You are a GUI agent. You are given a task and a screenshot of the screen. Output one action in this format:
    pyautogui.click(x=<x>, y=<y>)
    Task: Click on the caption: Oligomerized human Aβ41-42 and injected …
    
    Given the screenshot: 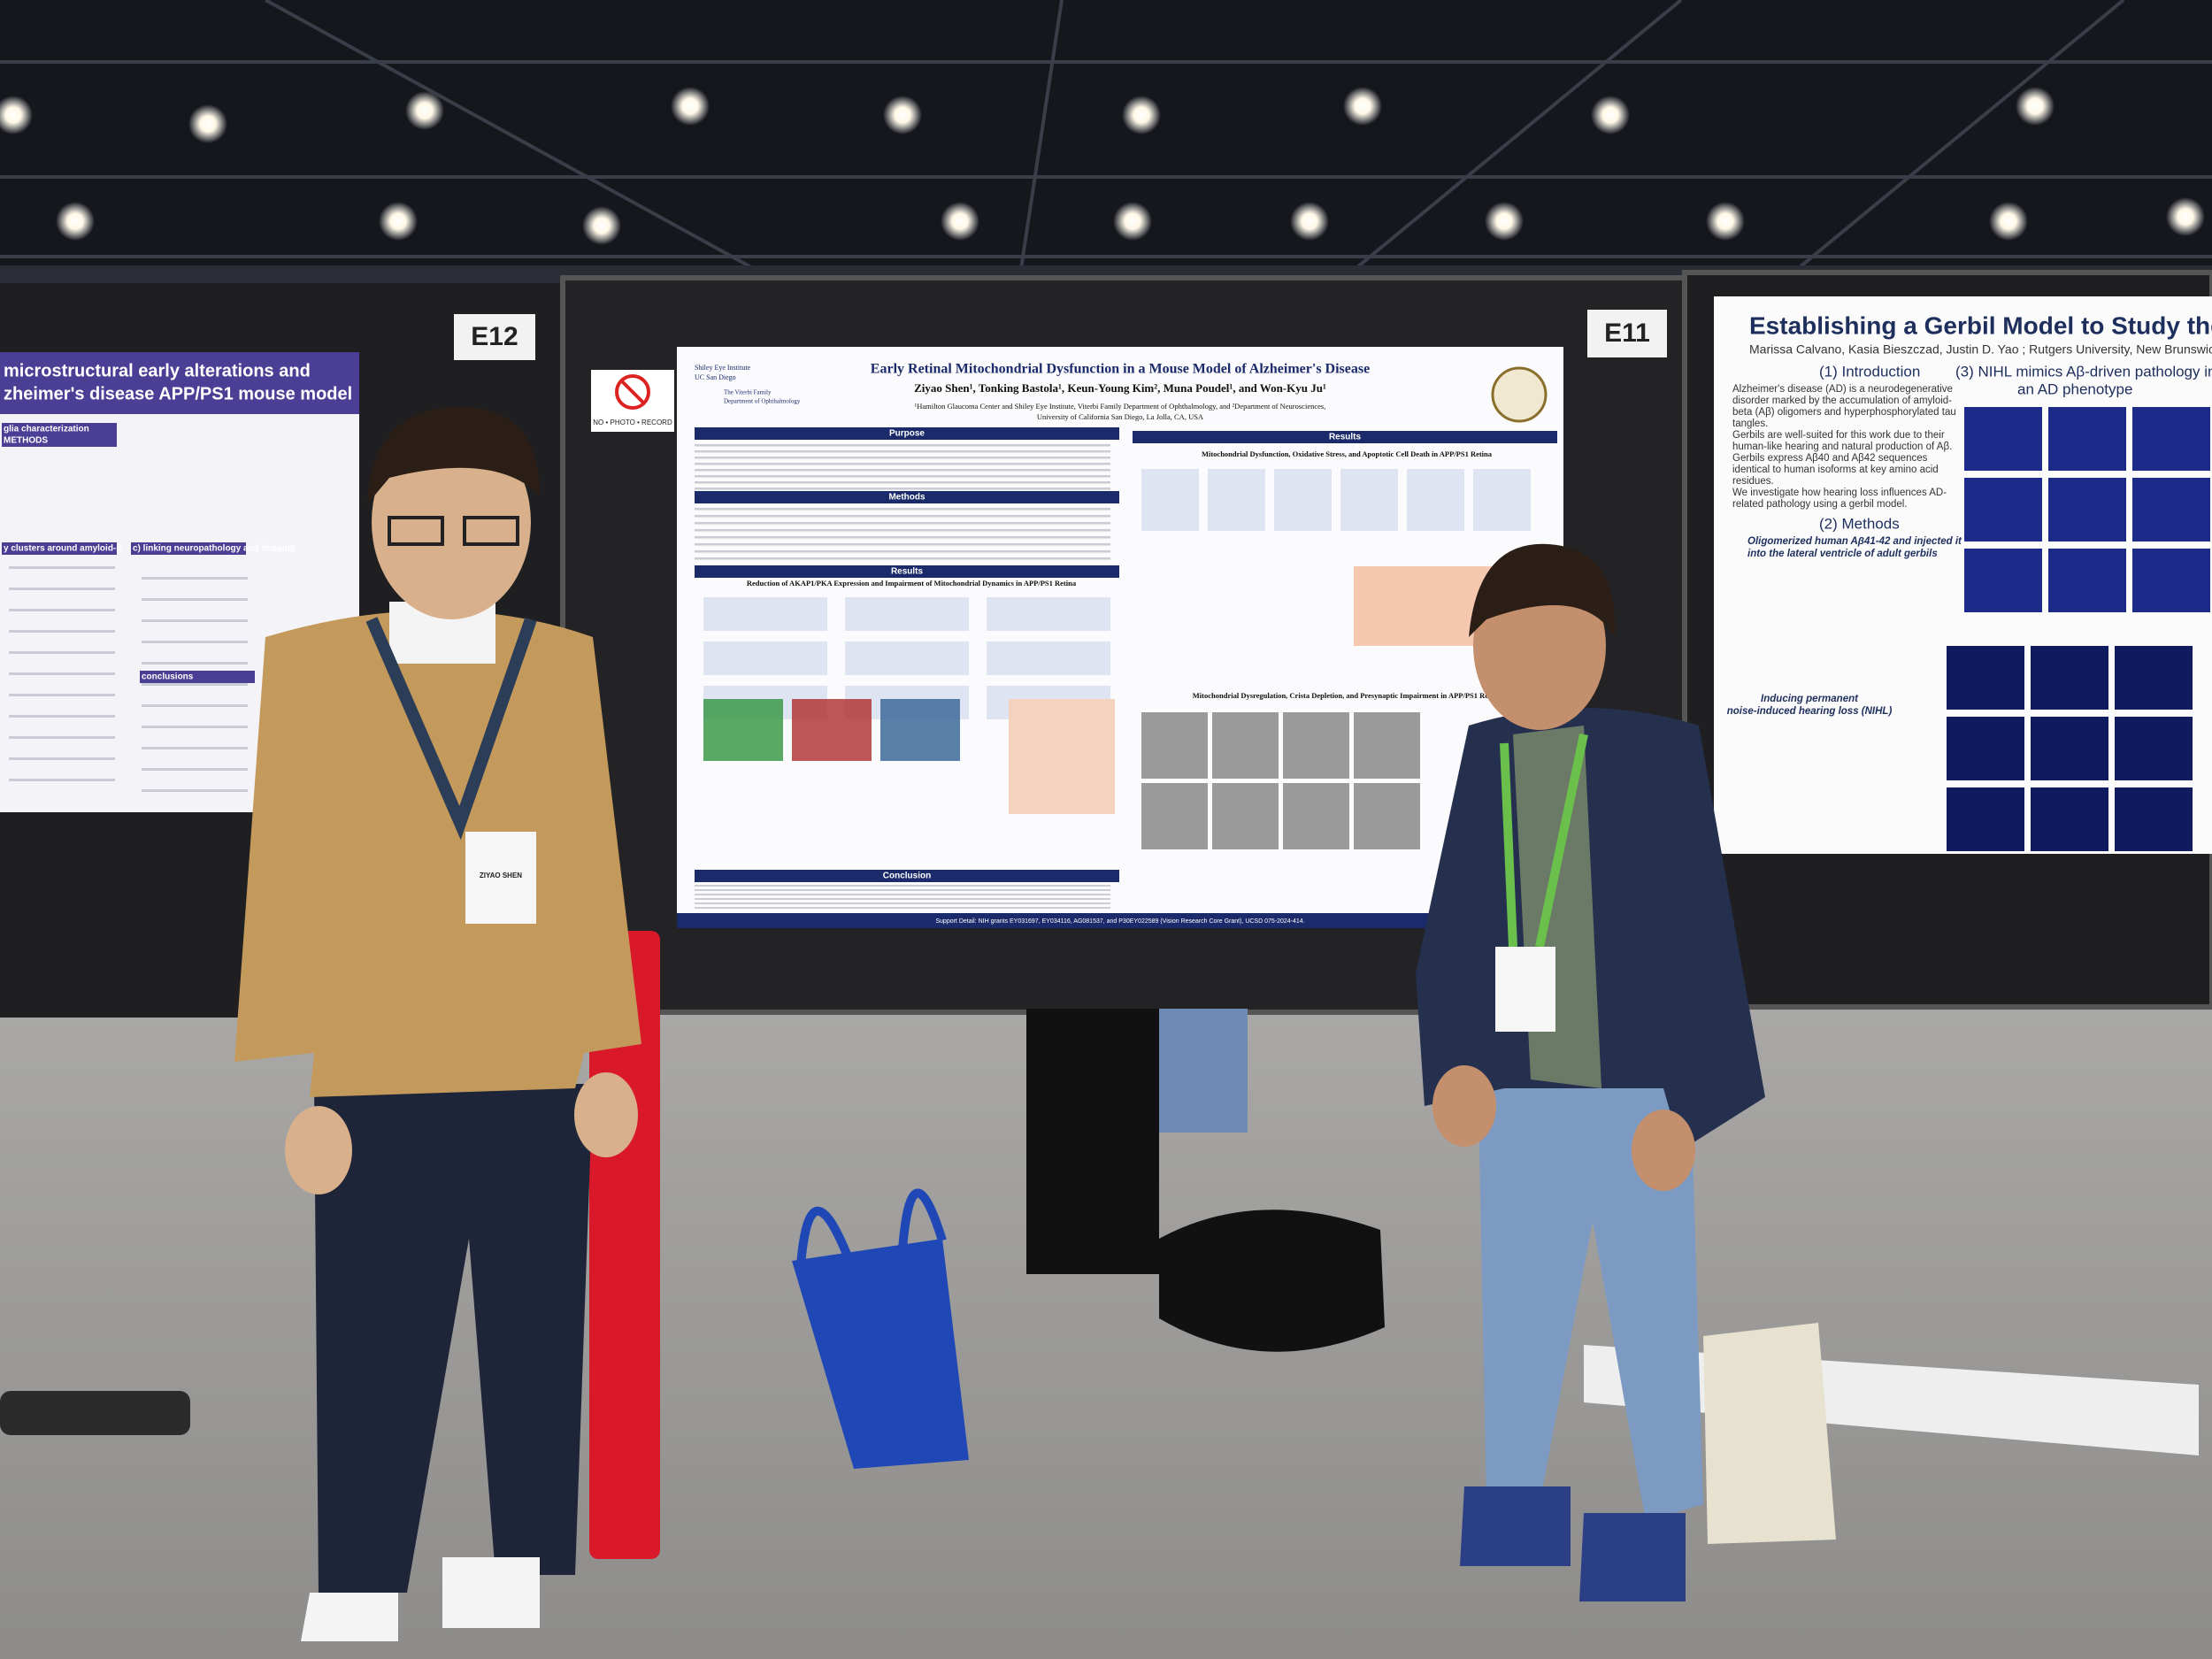 What is the action you would take?
    pyautogui.click(x=1855, y=541)
    